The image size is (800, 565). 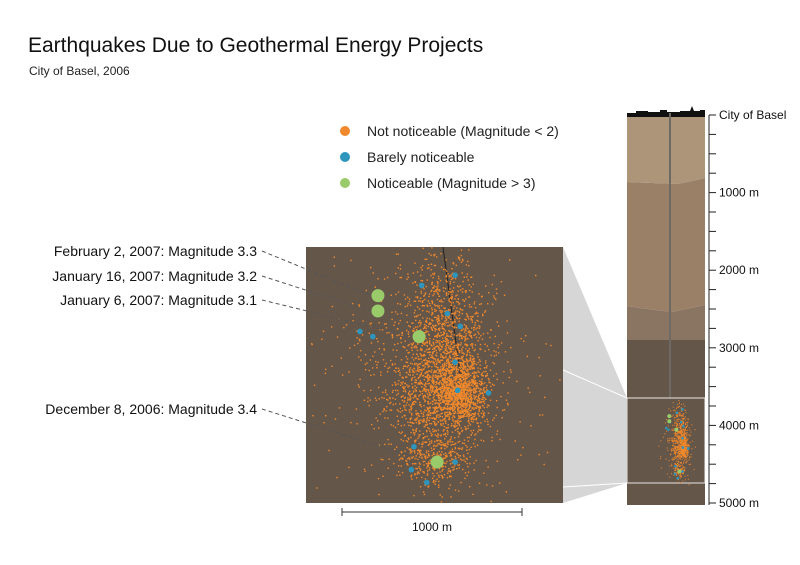 What do you see at coordinates (437, 462) in the screenshot?
I see `event-dot-noticeable` at bounding box center [437, 462].